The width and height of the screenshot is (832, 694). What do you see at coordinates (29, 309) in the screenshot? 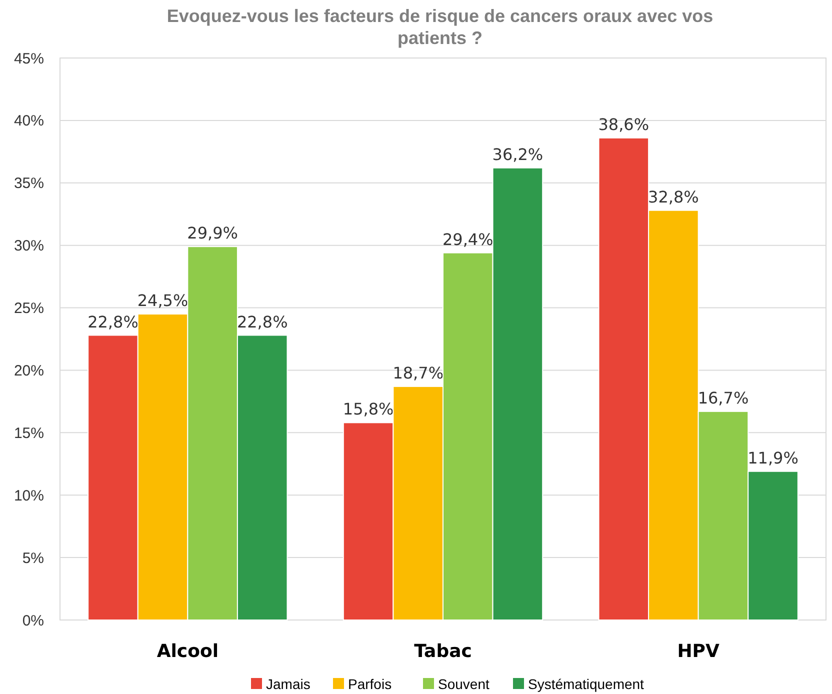
I see `y-tick-label: 25%` at bounding box center [29, 309].